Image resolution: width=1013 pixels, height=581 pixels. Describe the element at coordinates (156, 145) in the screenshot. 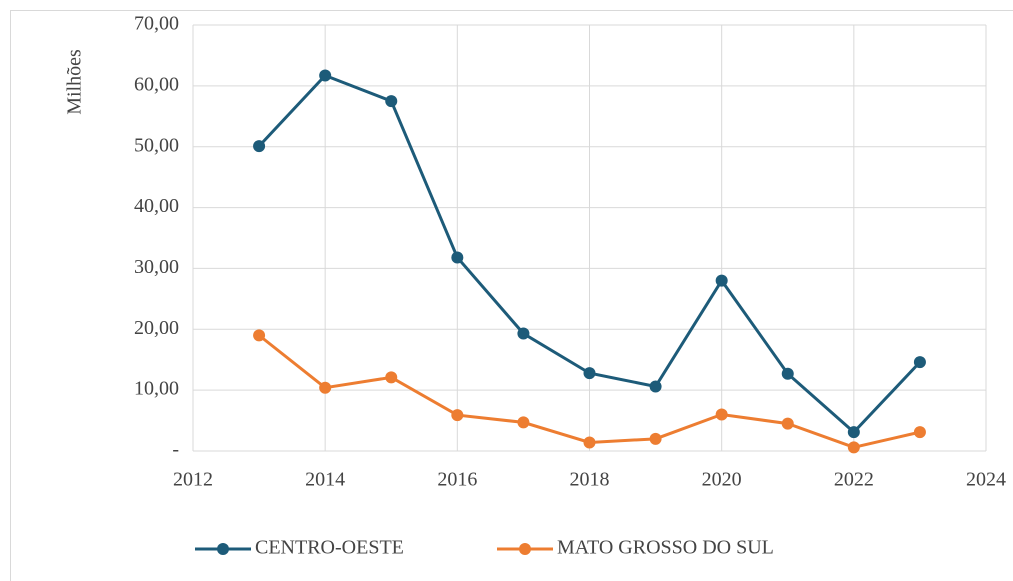

I see `y-tick-label: 50,00` at that location.